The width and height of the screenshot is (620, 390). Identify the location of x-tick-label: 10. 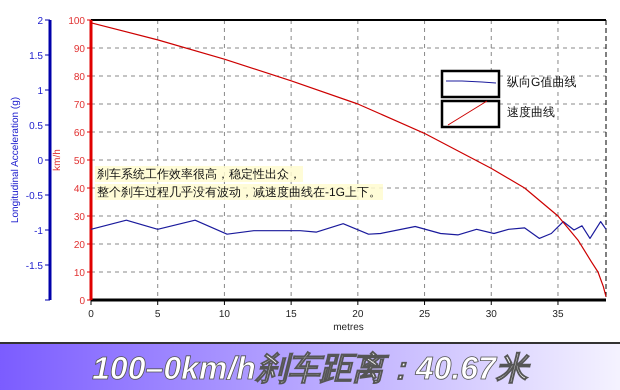
(224, 314).